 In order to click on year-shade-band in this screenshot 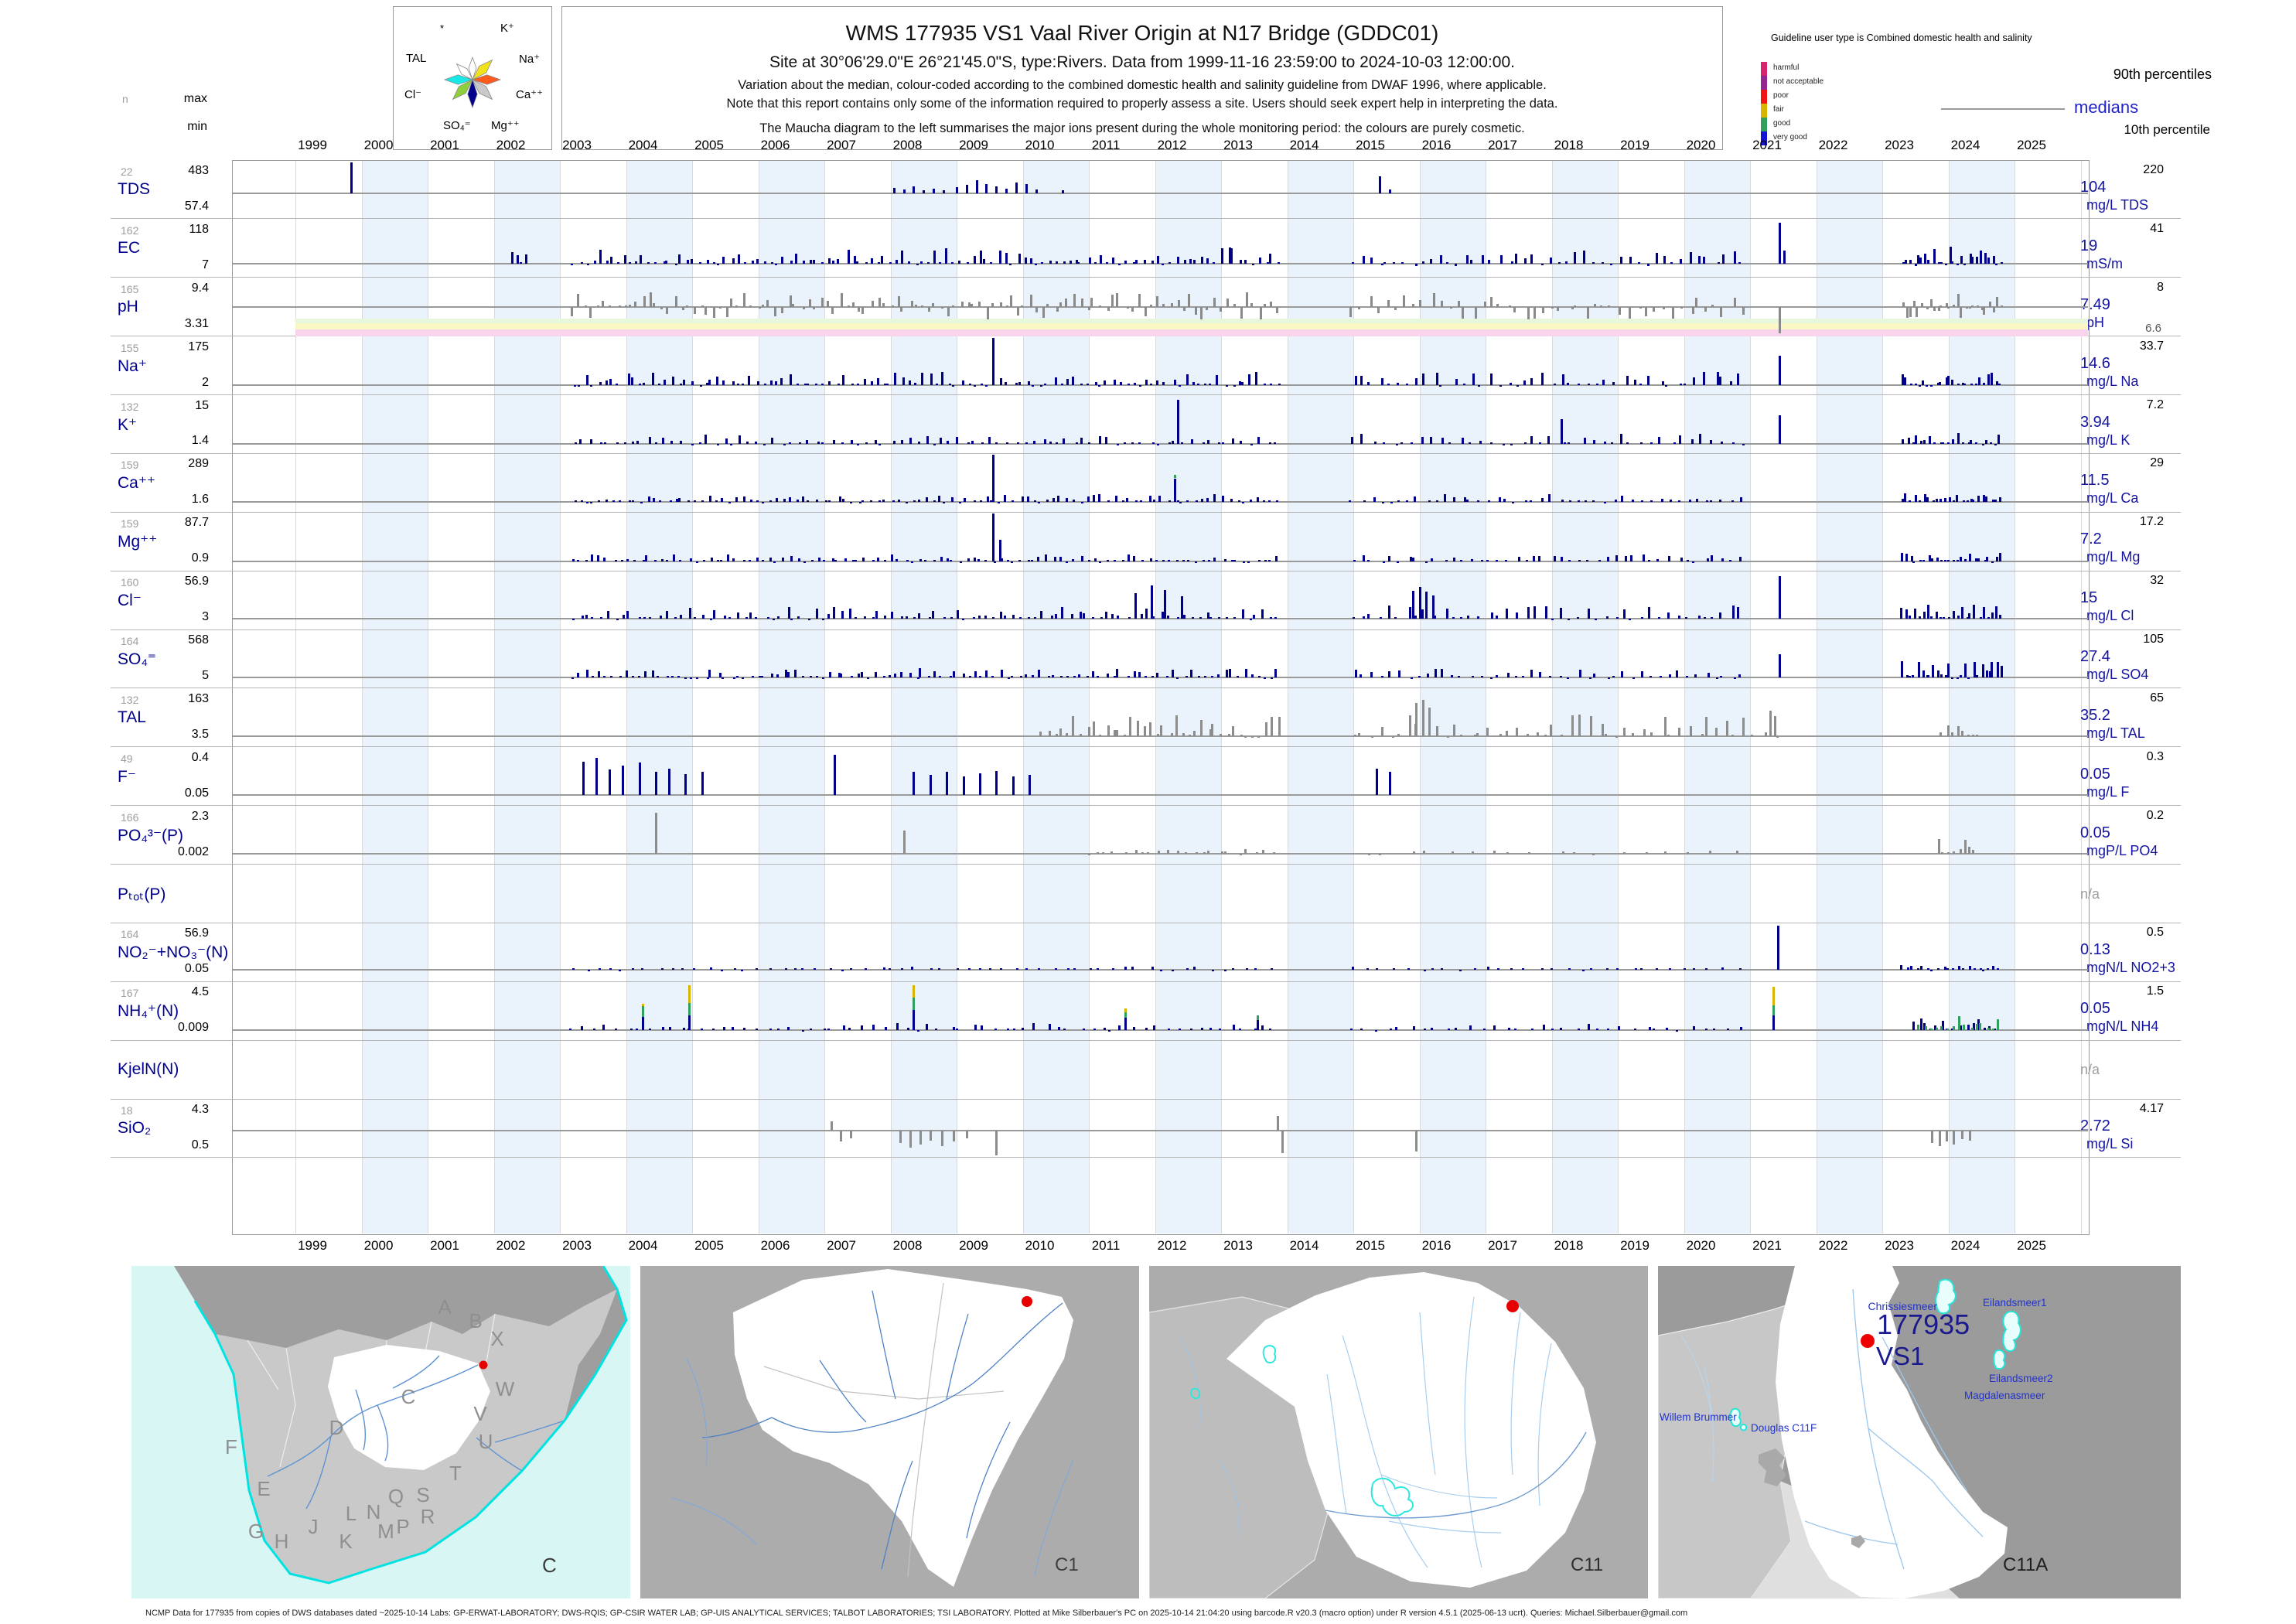, I will do `click(1584, 696)`.